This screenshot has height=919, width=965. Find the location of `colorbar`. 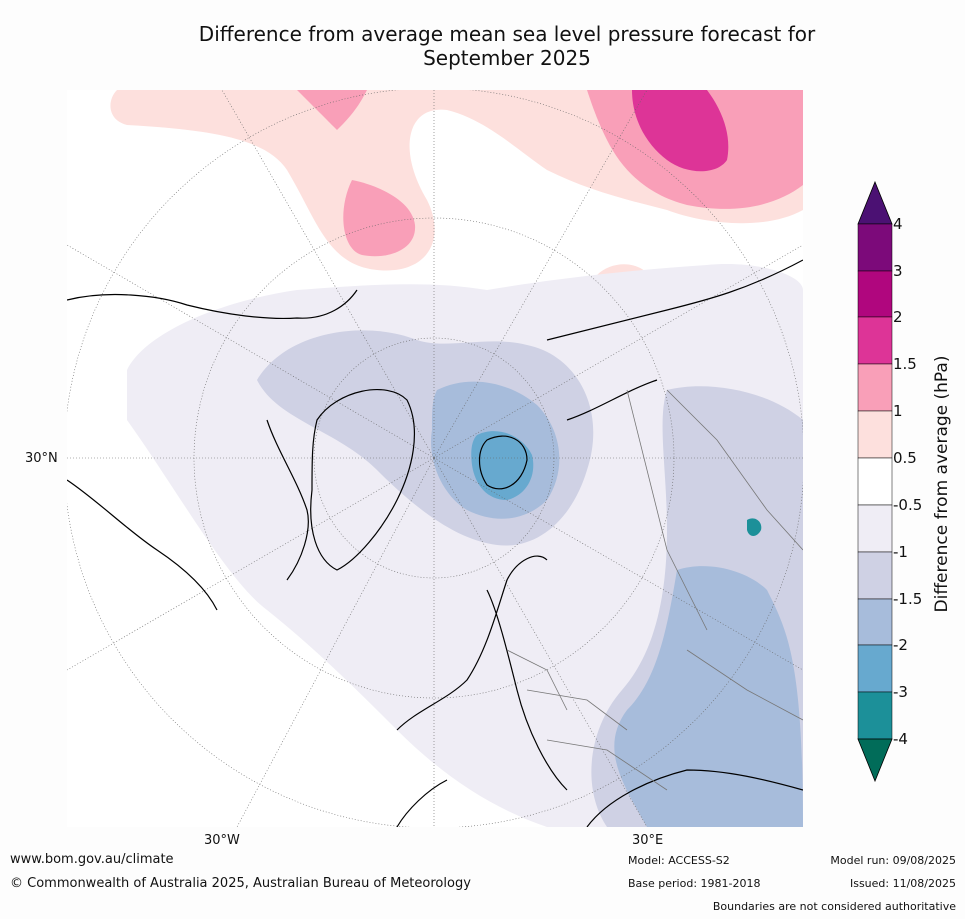

colorbar is located at coordinates (875, 481).